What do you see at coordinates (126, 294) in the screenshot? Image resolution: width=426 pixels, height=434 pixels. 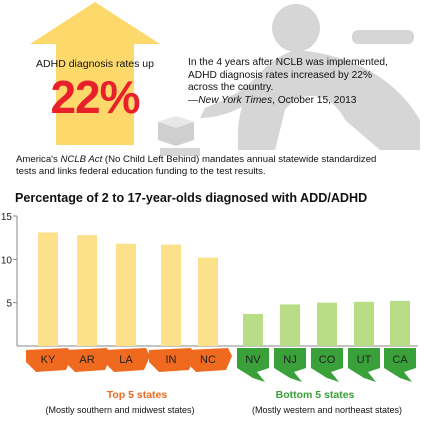 I see `bar-la` at bounding box center [126, 294].